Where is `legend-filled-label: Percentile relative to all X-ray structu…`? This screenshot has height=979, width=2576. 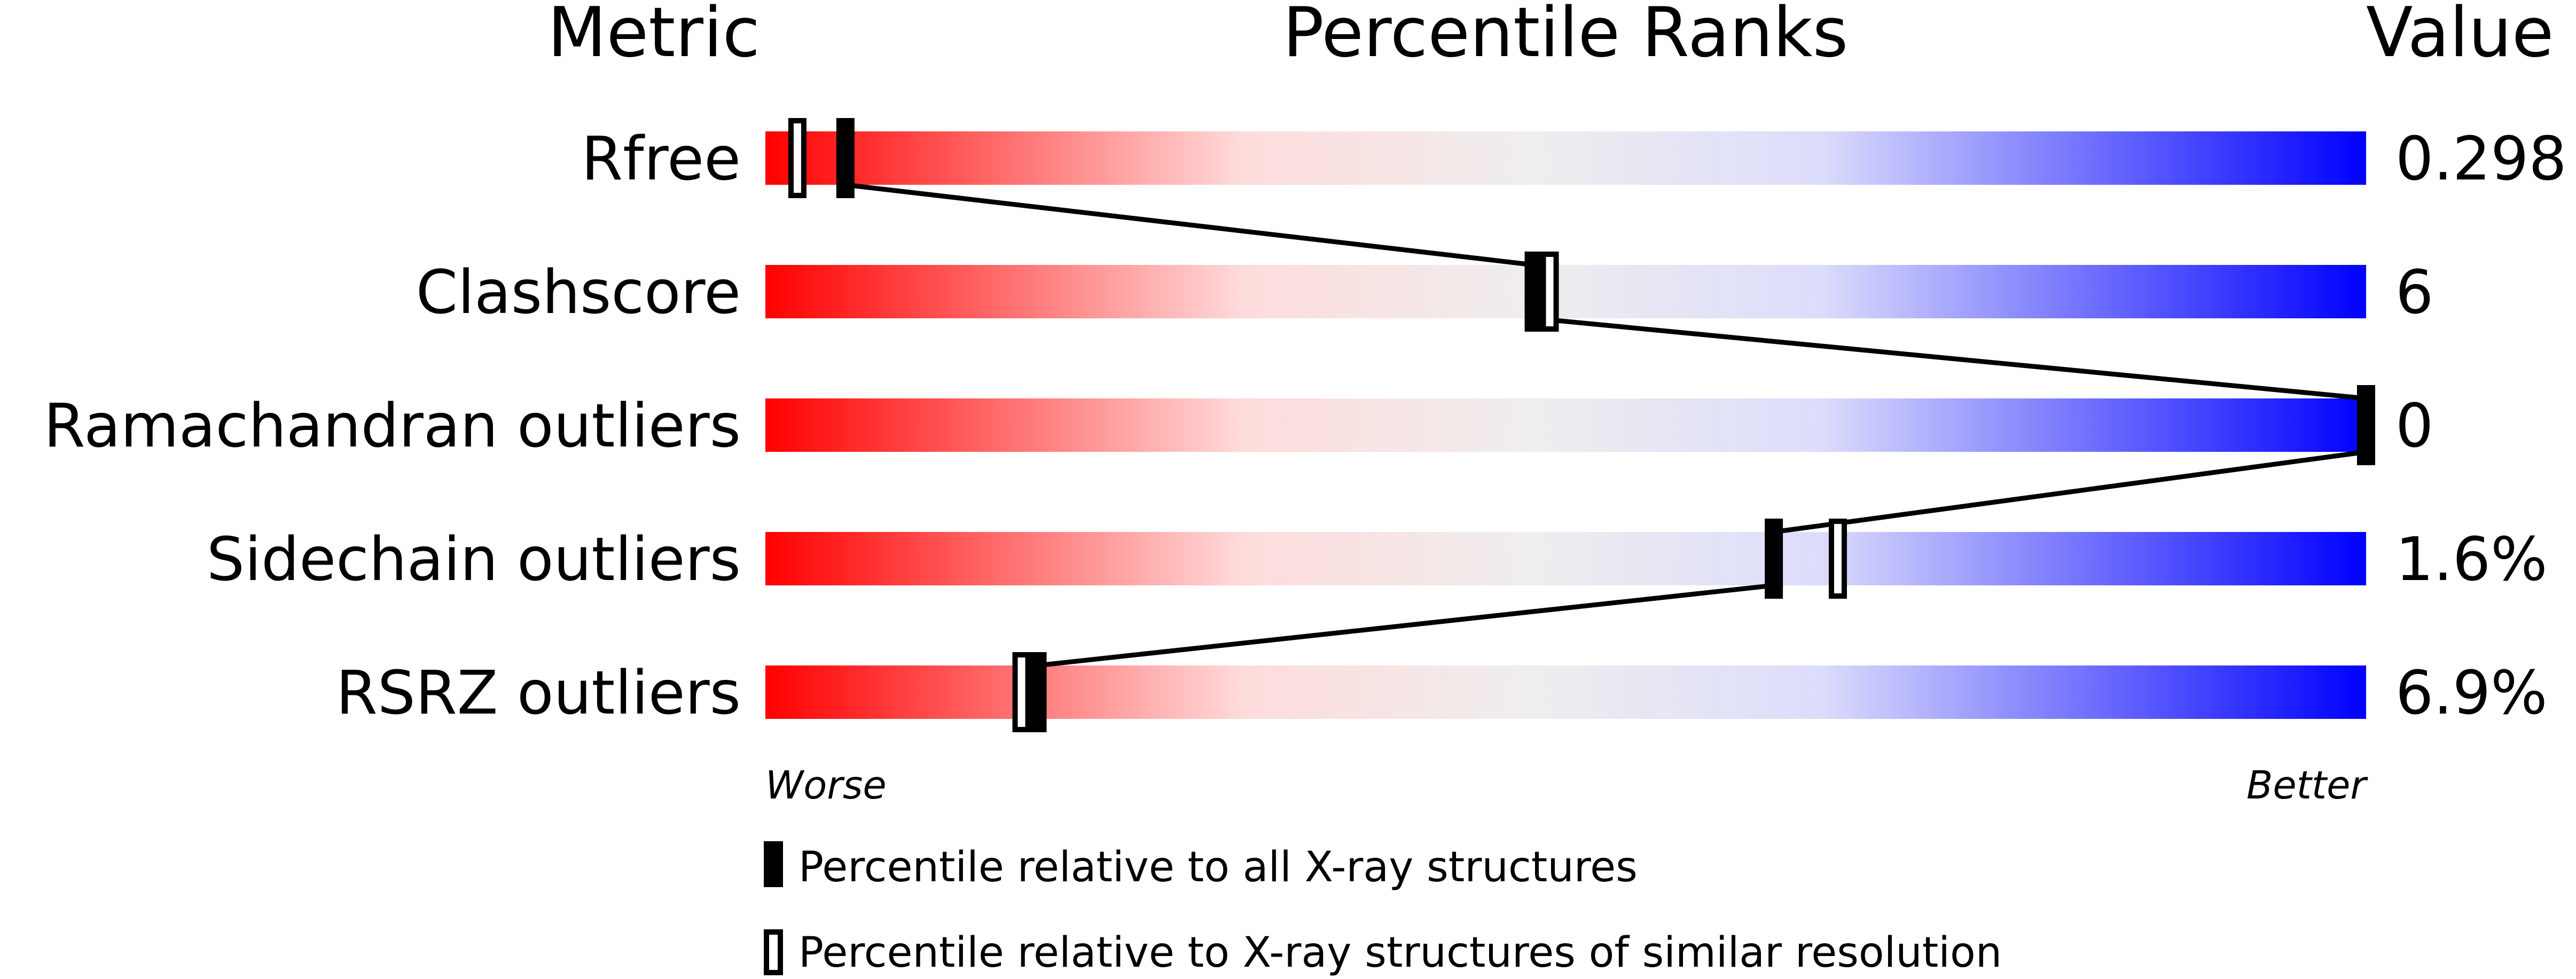 legend-filled-label: Percentile relative to all X-ray structu… is located at coordinates (1218, 867).